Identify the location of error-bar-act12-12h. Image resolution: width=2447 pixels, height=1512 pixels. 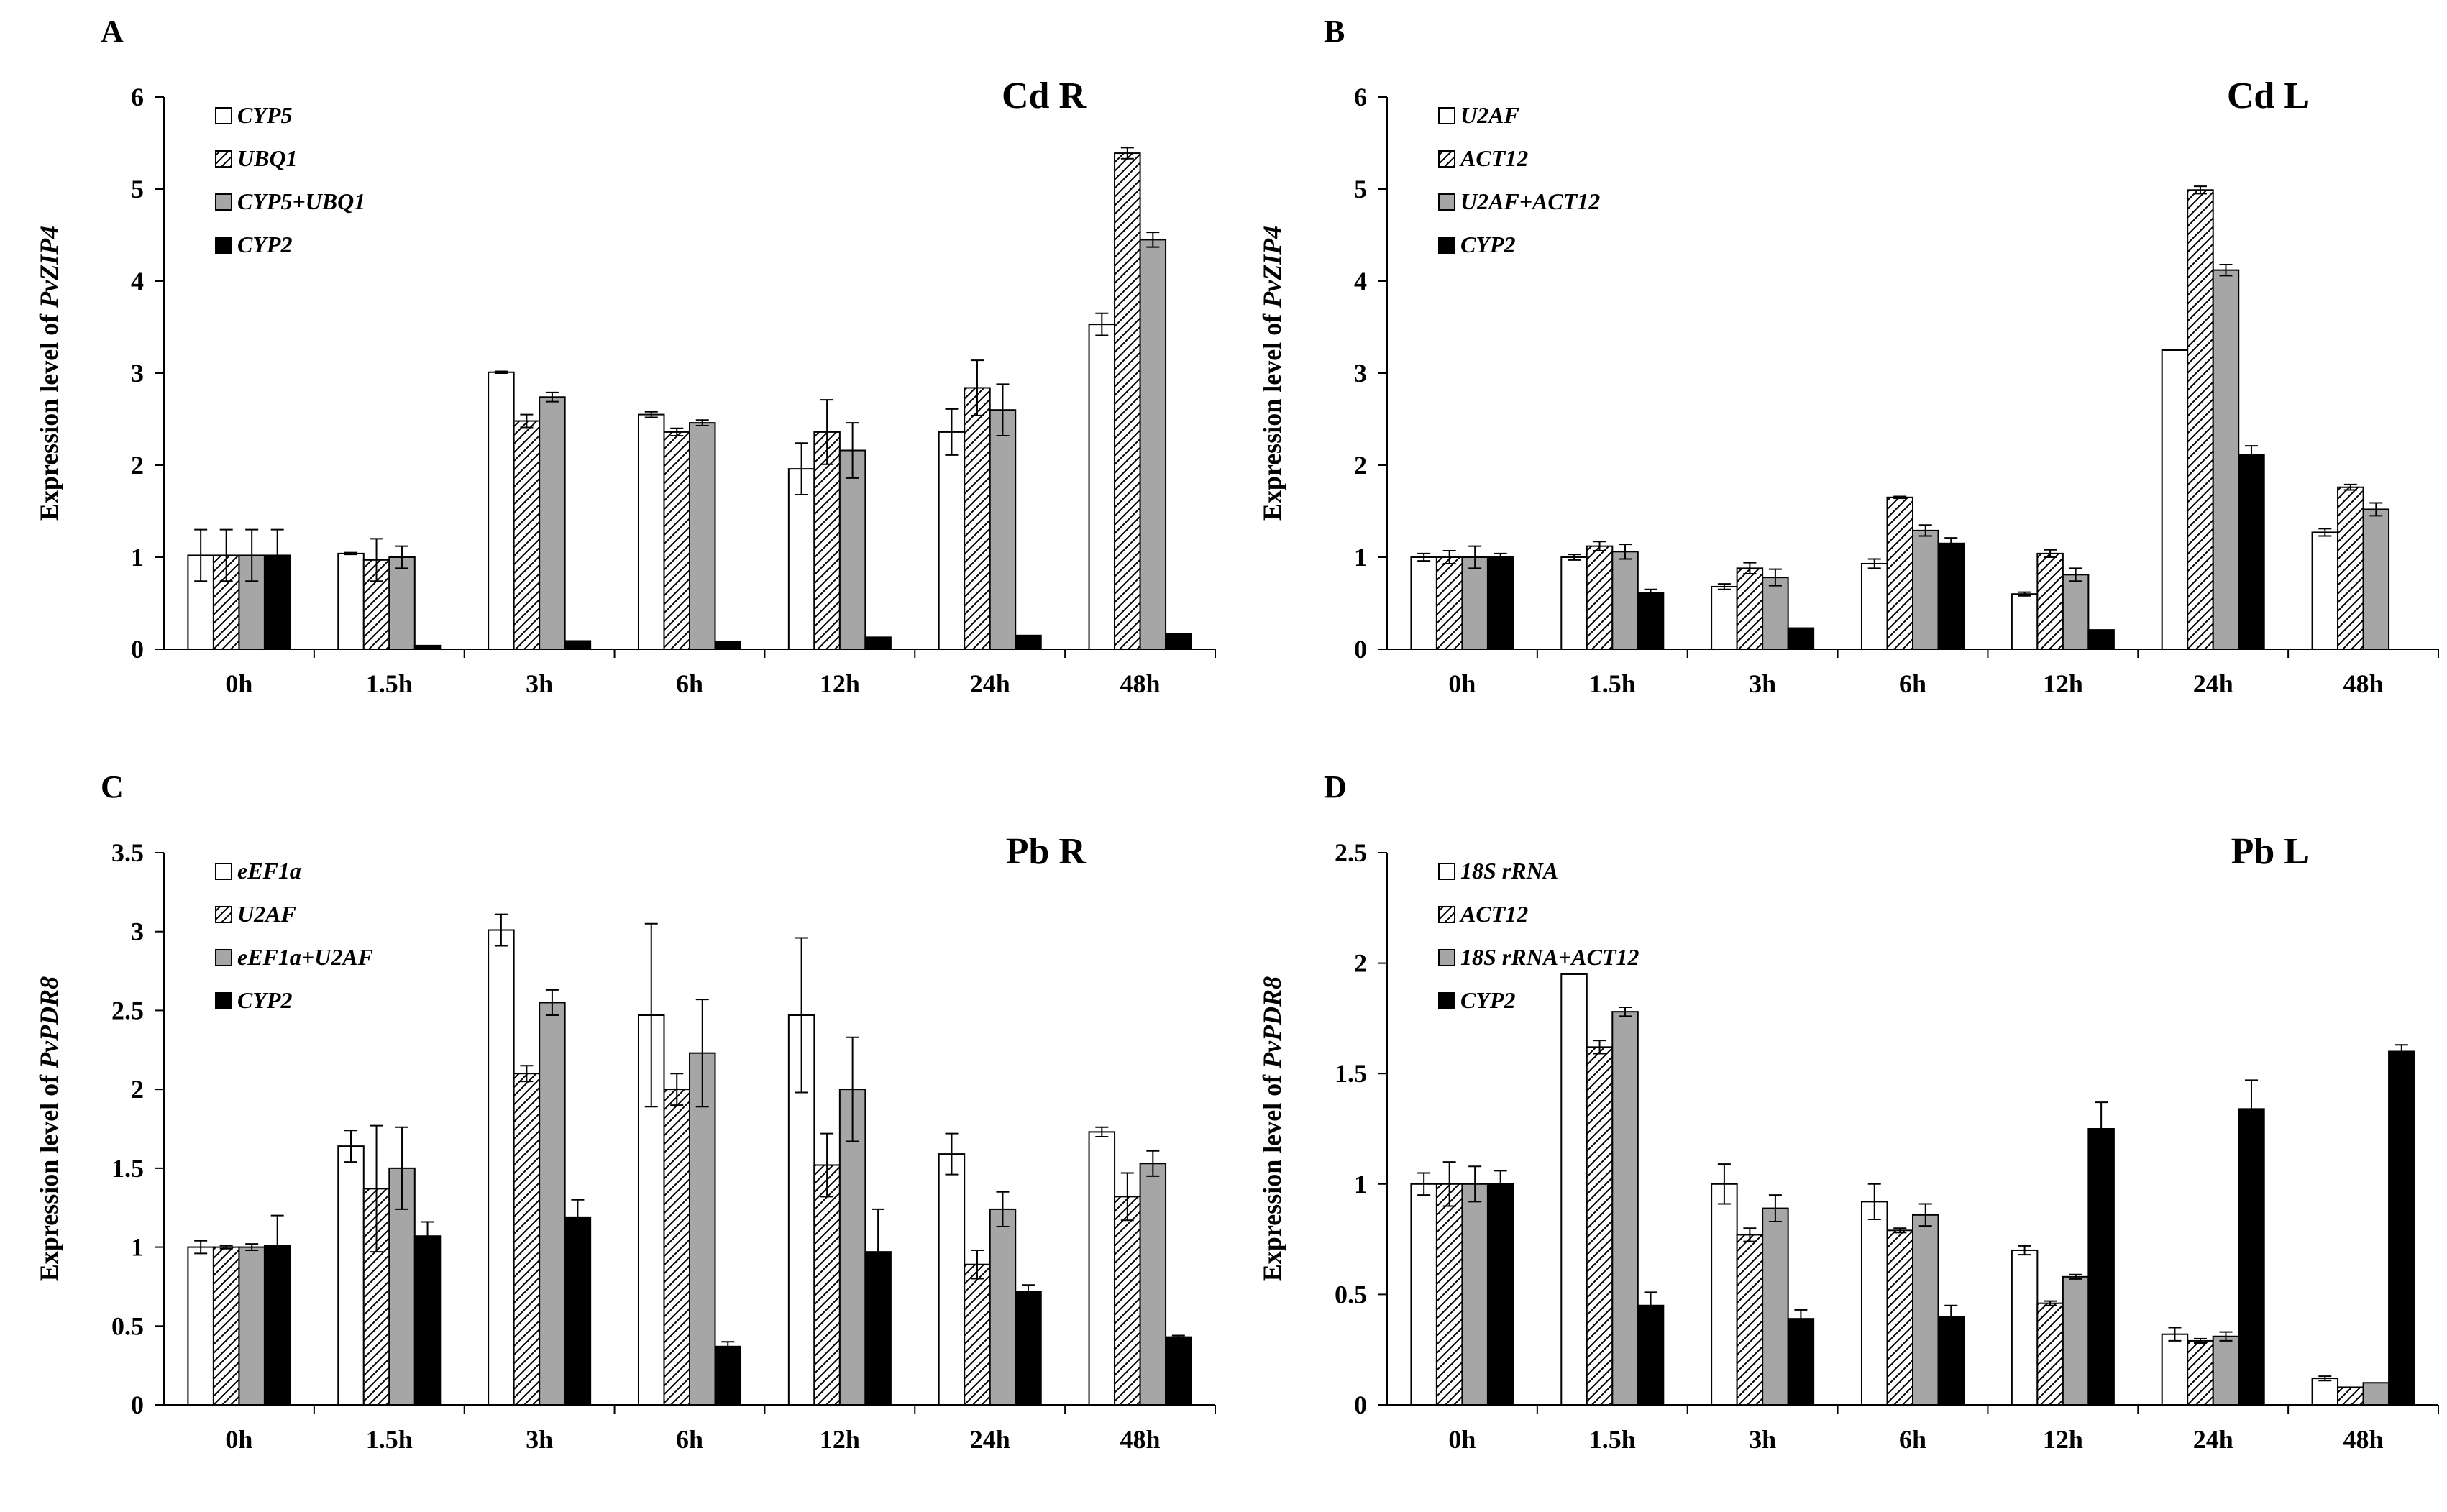
(2050, 1303).